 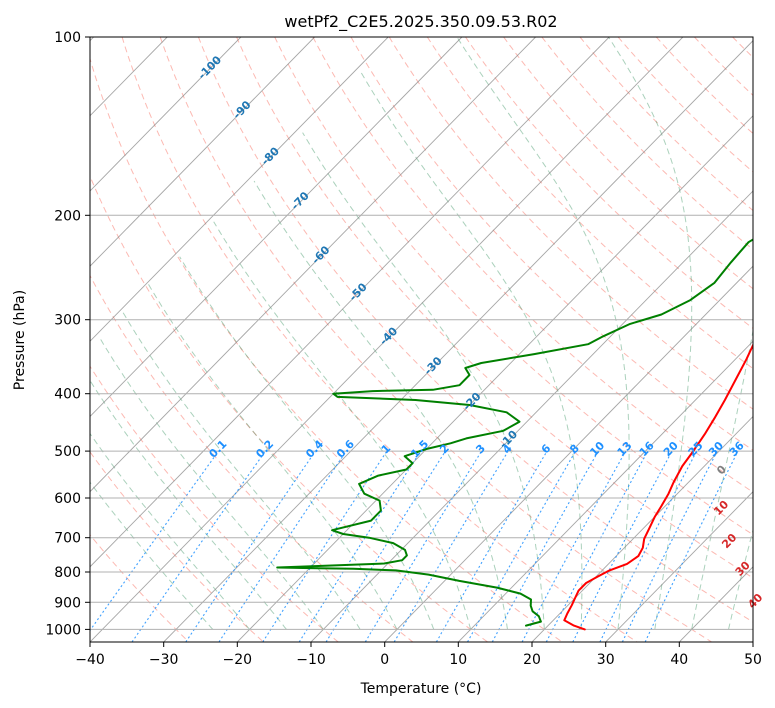 I want to click on x-tick-label: −30, so click(x=164, y=660).